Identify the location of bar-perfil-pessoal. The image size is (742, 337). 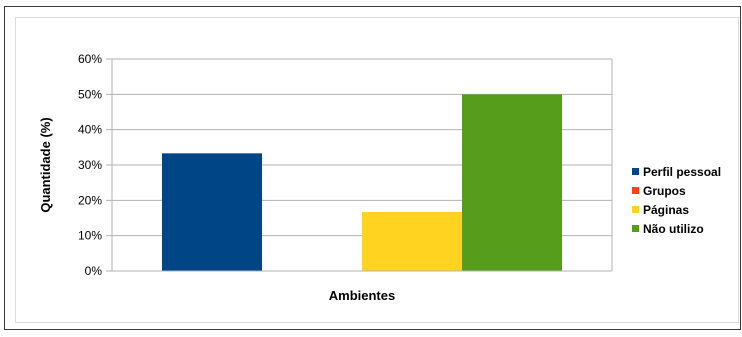
(212, 212).